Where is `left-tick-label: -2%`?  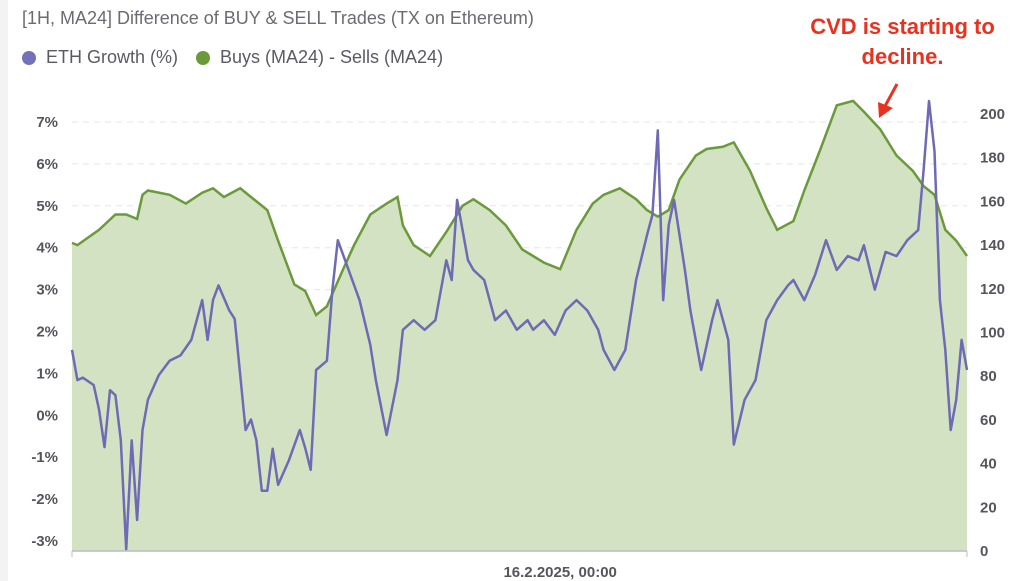
left-tick-label: -2% is located at coordinates (44, 499).